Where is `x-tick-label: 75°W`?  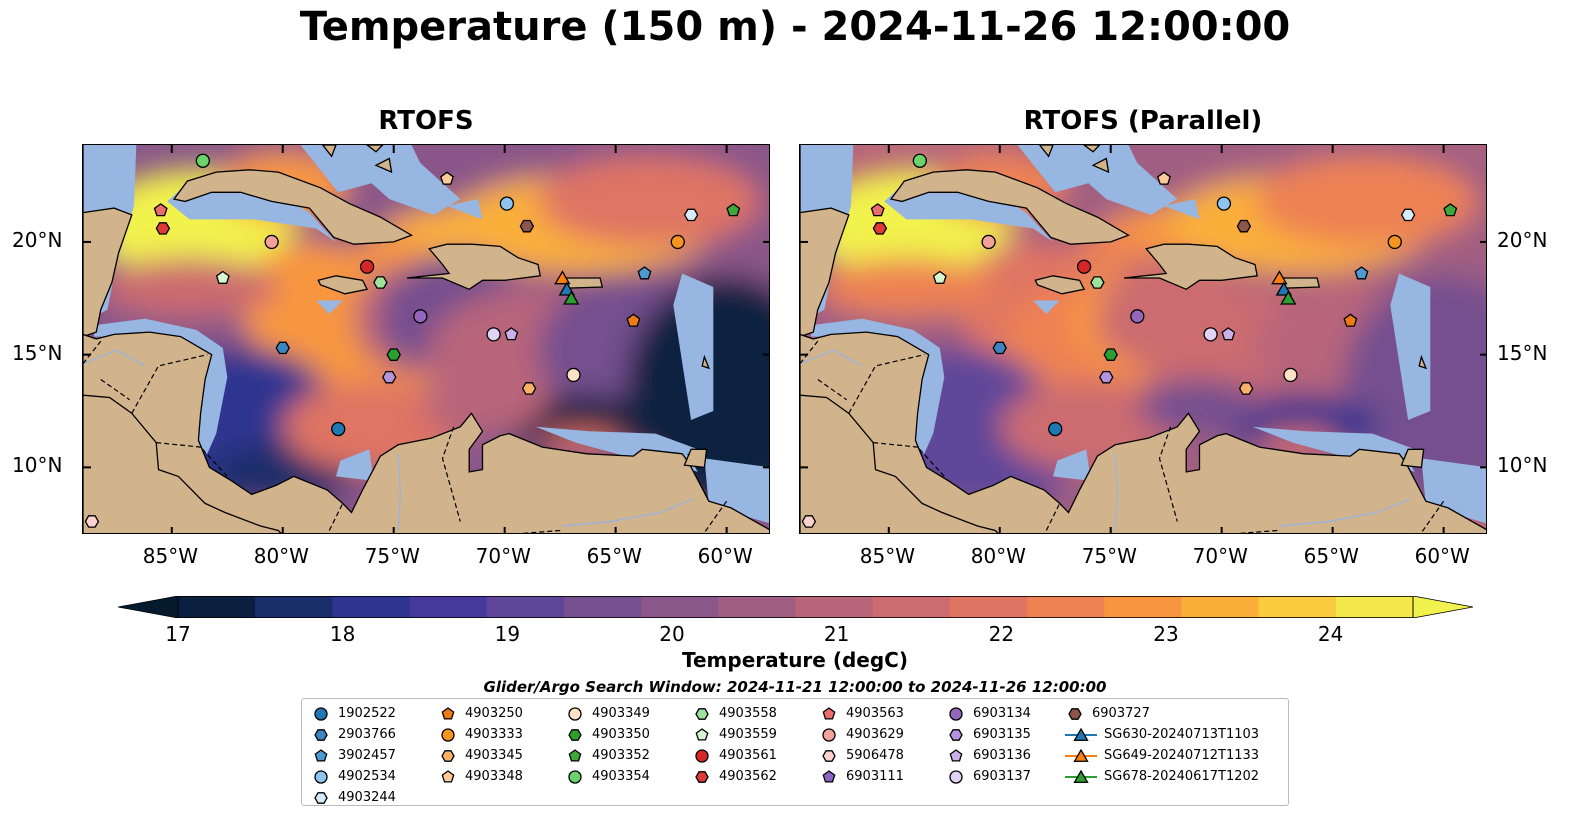
x-tick-label: 75°W is located at coordinates (392, 556).